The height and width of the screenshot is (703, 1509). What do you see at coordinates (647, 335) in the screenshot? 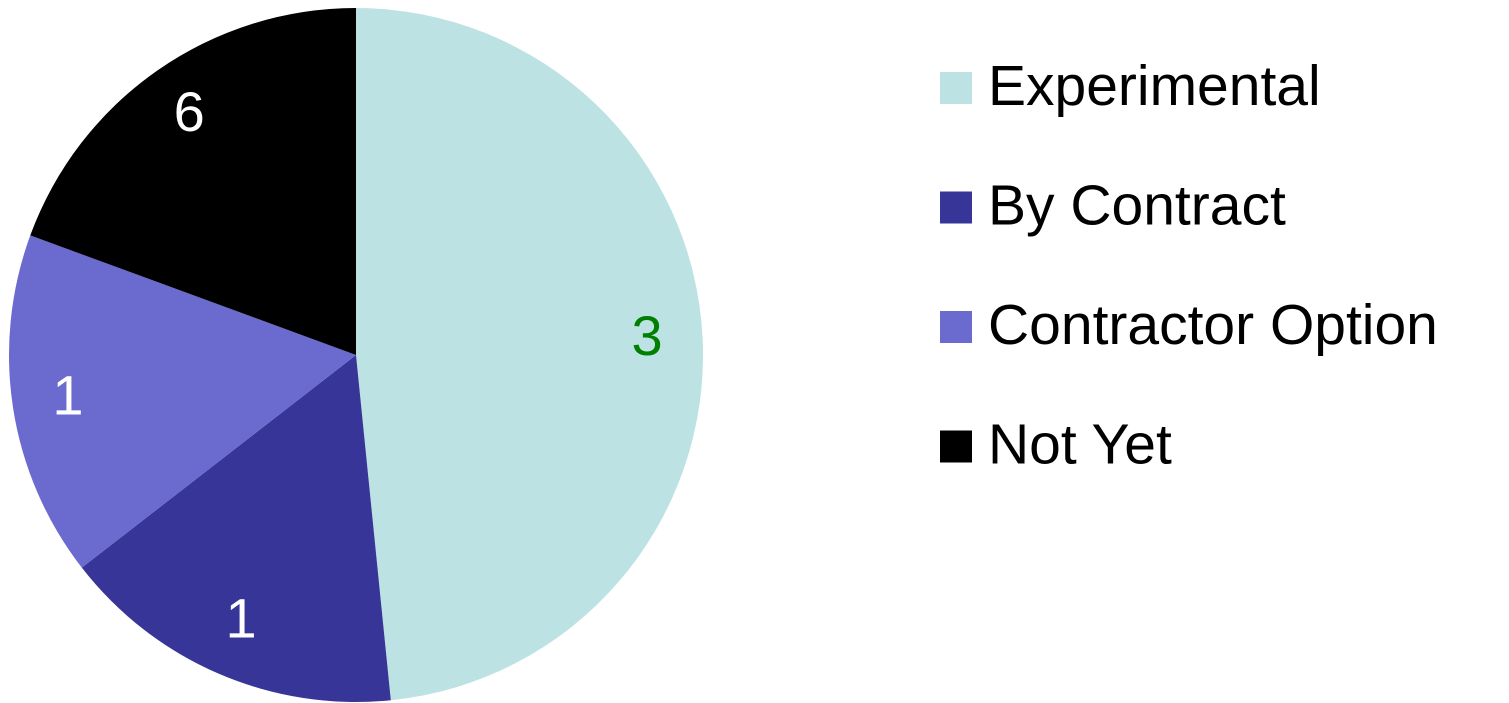
I see `data-label: 3` at bounding box center [647, 335].